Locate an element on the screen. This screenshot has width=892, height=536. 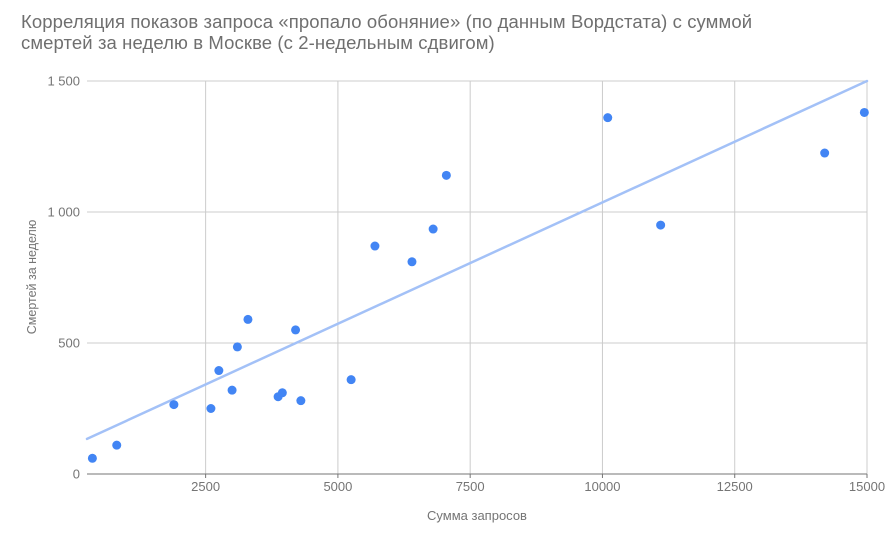
y-tick-label: 1 000 is located at coordinates (63, 212).